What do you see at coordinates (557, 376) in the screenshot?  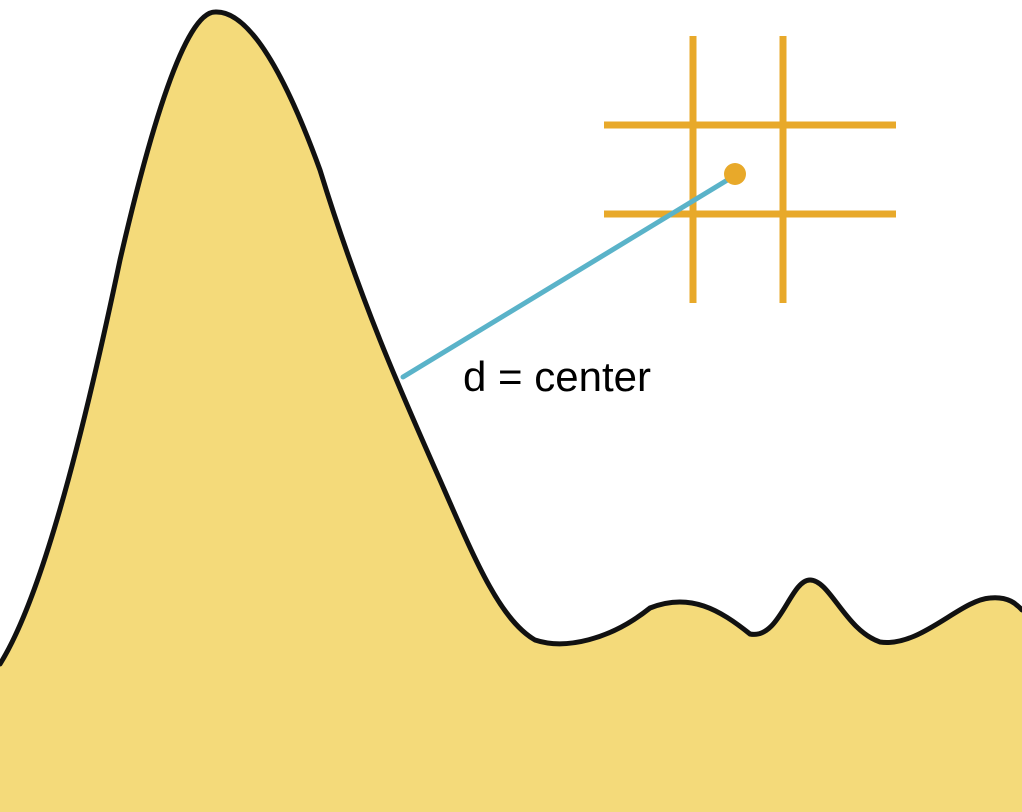 I see `distance-label: d = center` at bounding box center [557, 376].